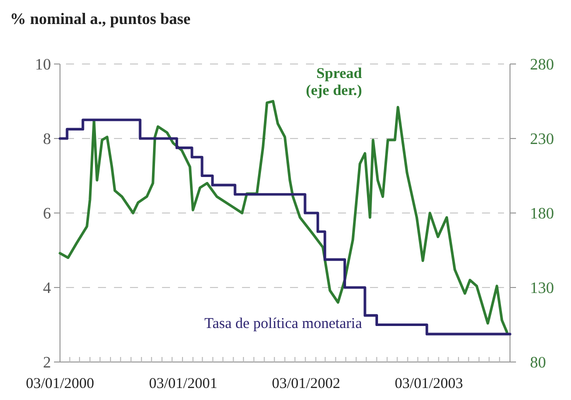  Describe the element at coordinates (538, 363) in the screenshot. I see `y2-tick-label: 80` at that location.